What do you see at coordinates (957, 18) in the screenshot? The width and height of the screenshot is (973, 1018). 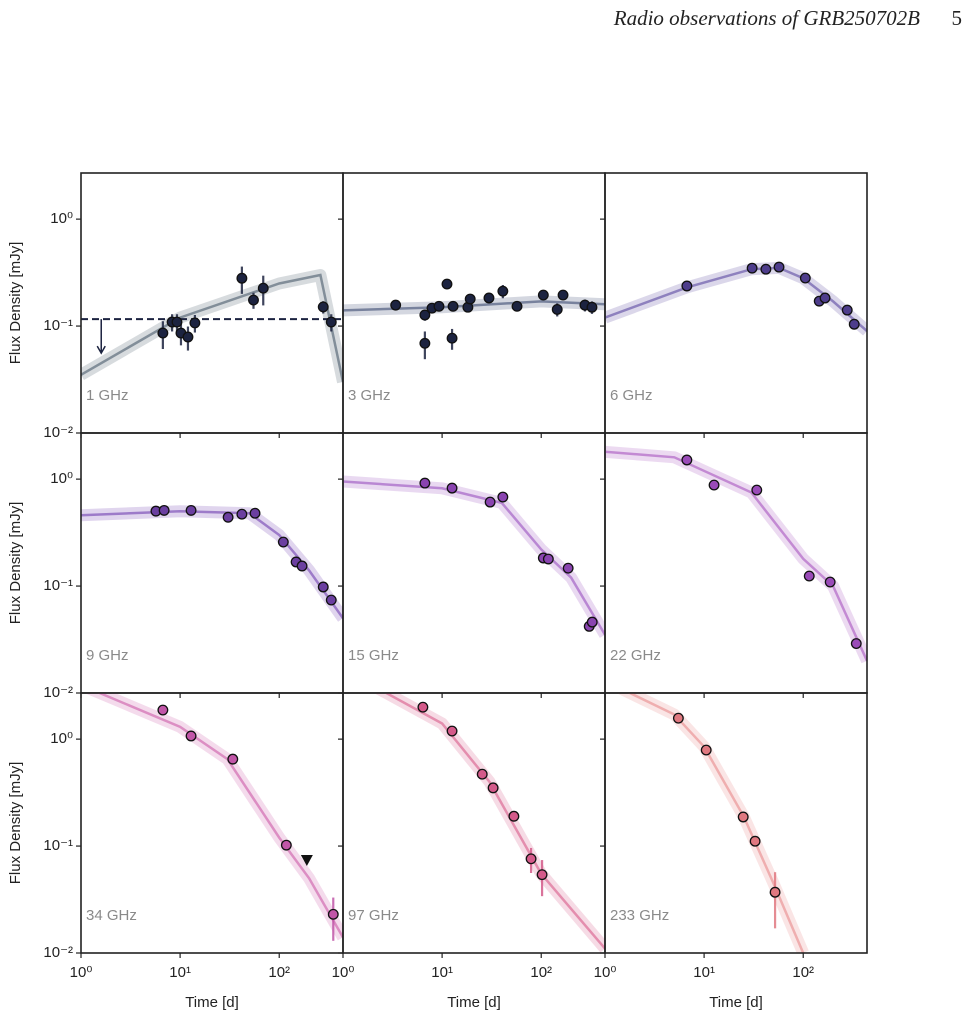 I see `page-number: 5` at bounding box center [957, 18].